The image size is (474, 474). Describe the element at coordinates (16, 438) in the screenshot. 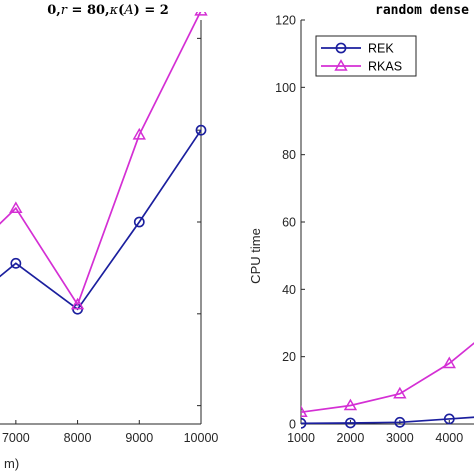

I see `x-tick-label: 7000` at that location.